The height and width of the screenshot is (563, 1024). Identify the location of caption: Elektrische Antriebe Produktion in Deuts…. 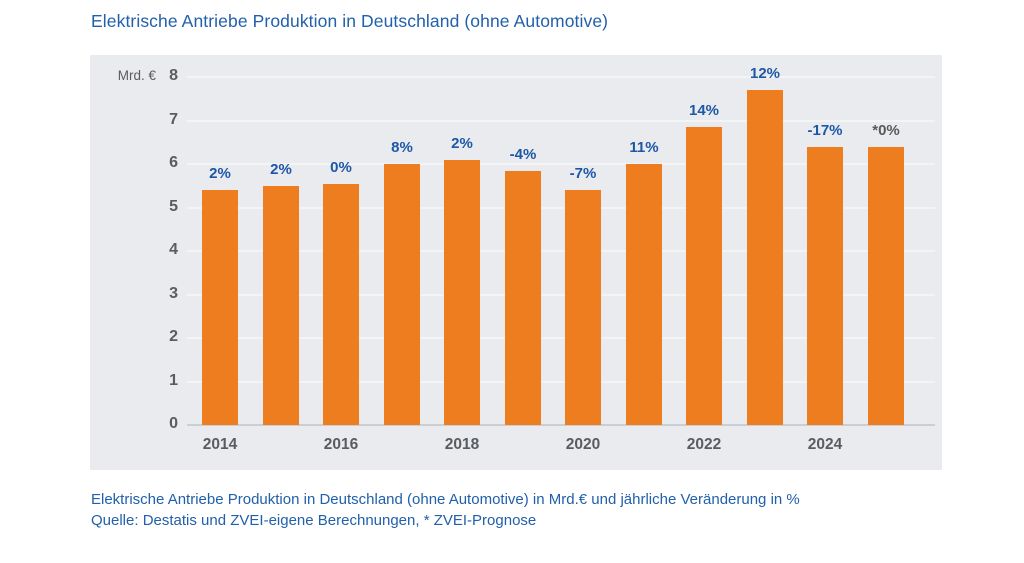
(445, 510).